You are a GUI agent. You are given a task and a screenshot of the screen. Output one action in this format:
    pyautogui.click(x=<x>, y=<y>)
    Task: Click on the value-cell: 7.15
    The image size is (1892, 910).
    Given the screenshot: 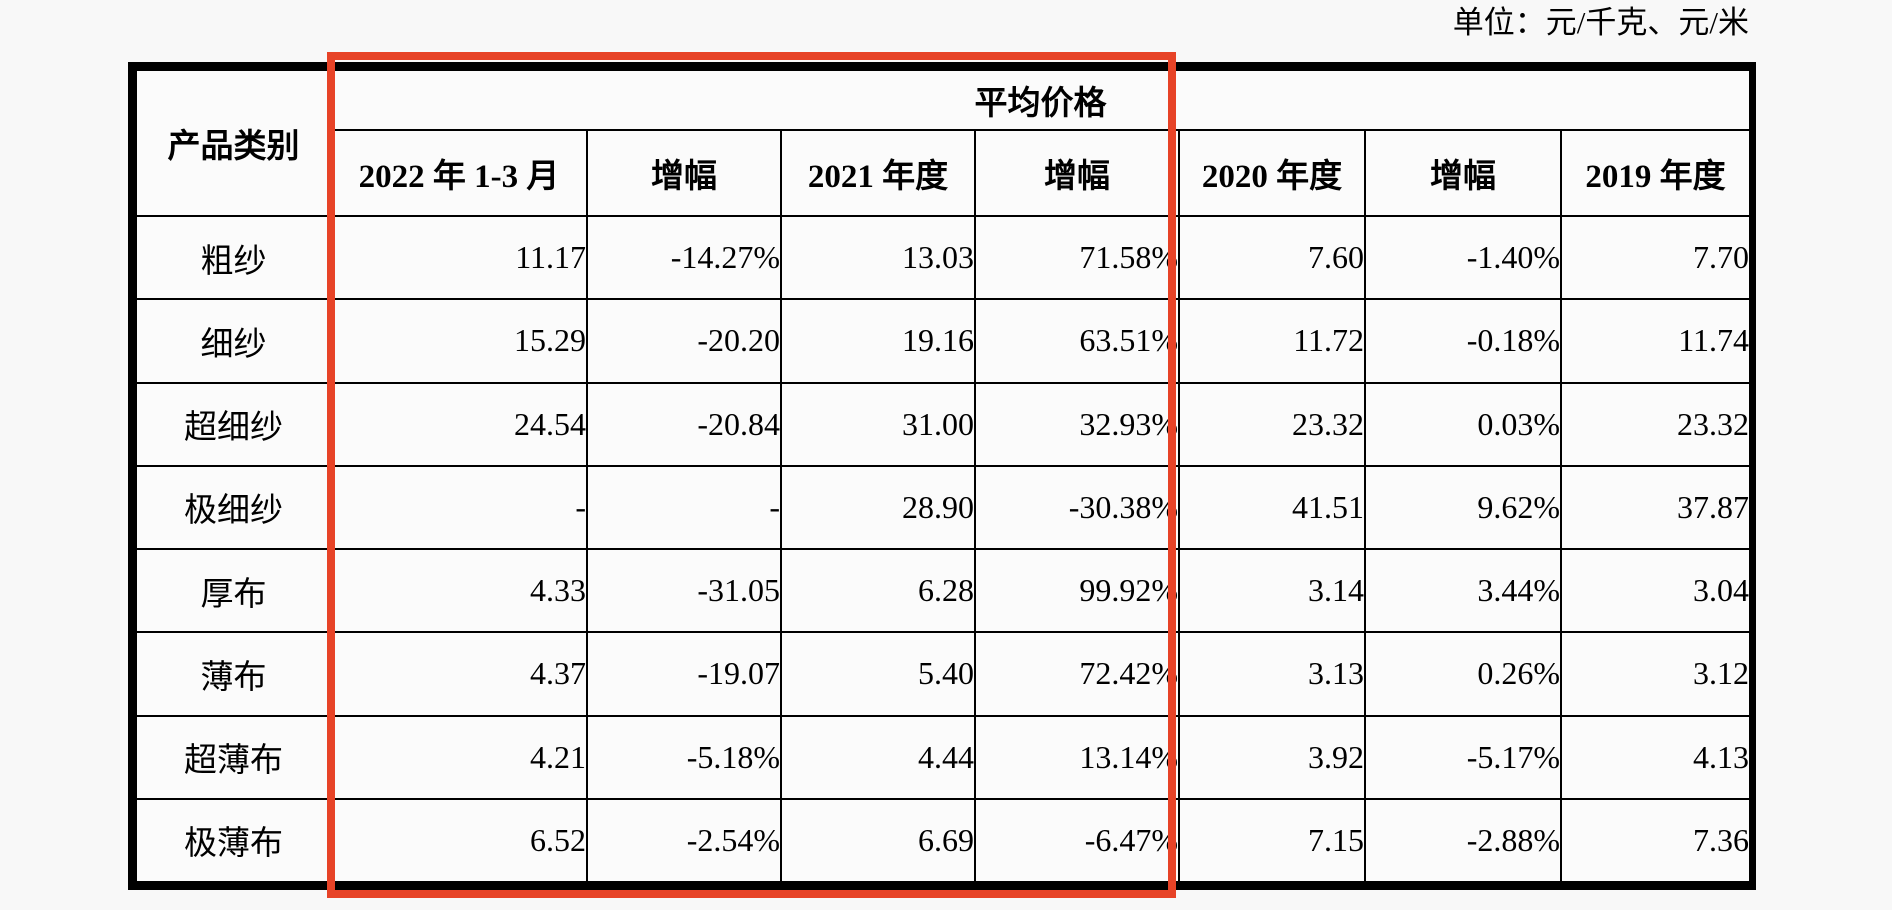 What is the action you would take?
    pyautogui.click(x=1272, y=840)
    